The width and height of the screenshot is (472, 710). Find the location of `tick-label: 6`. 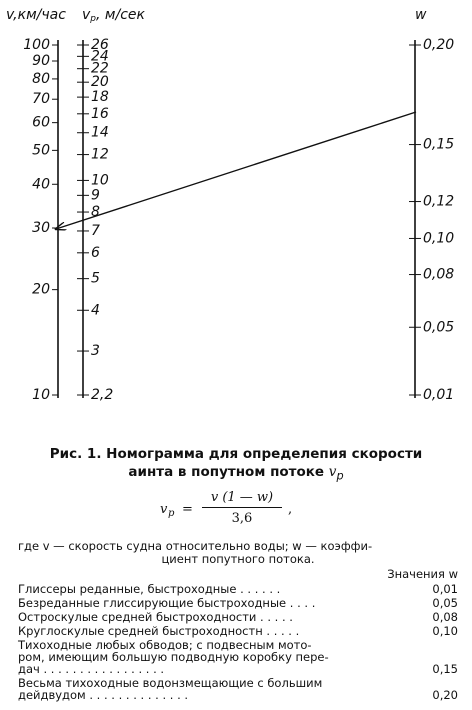

tick-label: 6 is located at coordinates (95, 253).